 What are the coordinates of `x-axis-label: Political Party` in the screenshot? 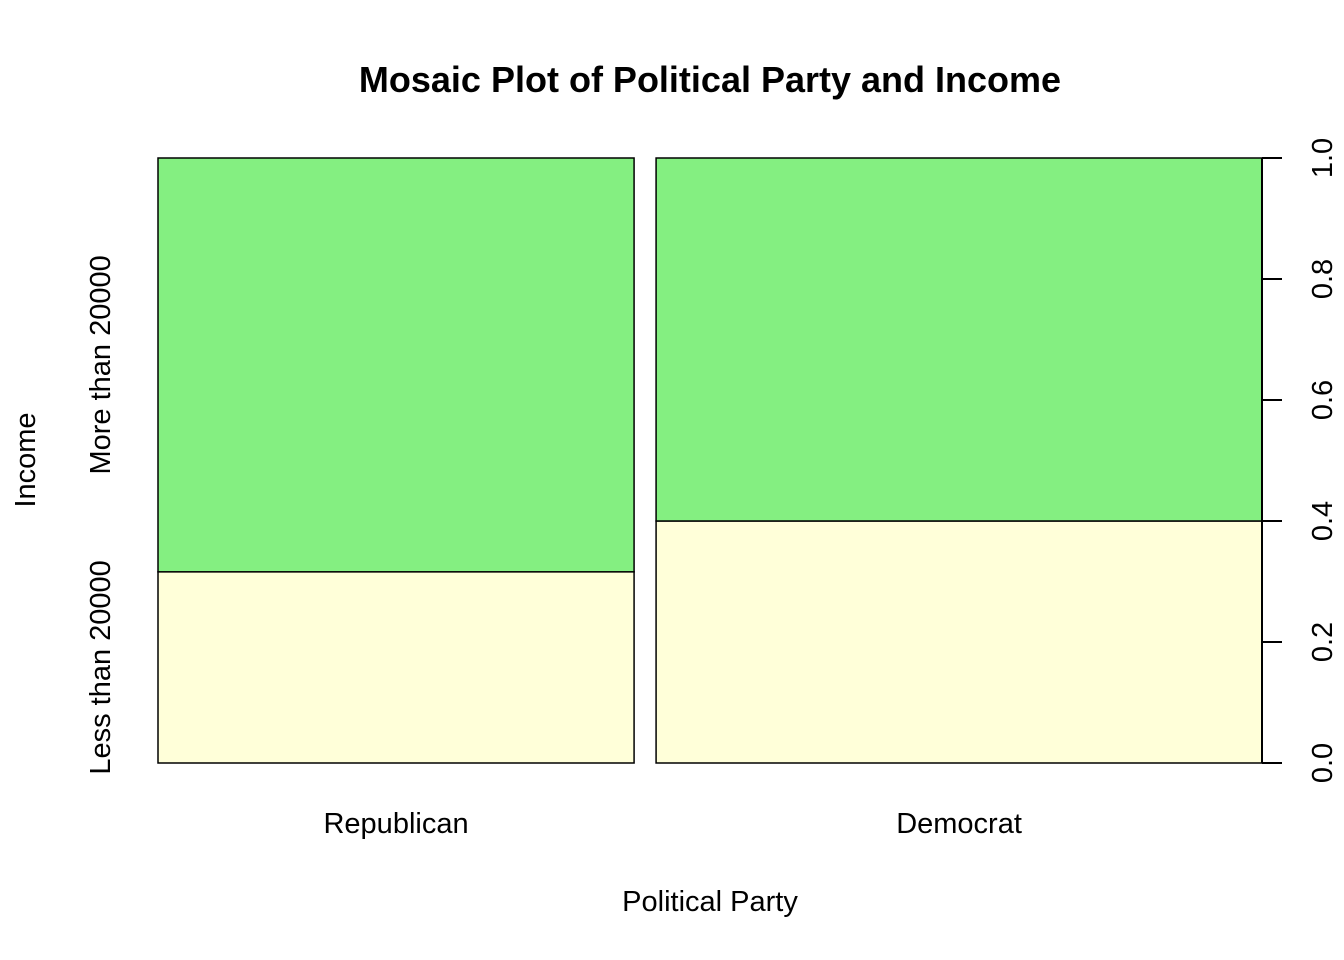 It's located at (710, 902).